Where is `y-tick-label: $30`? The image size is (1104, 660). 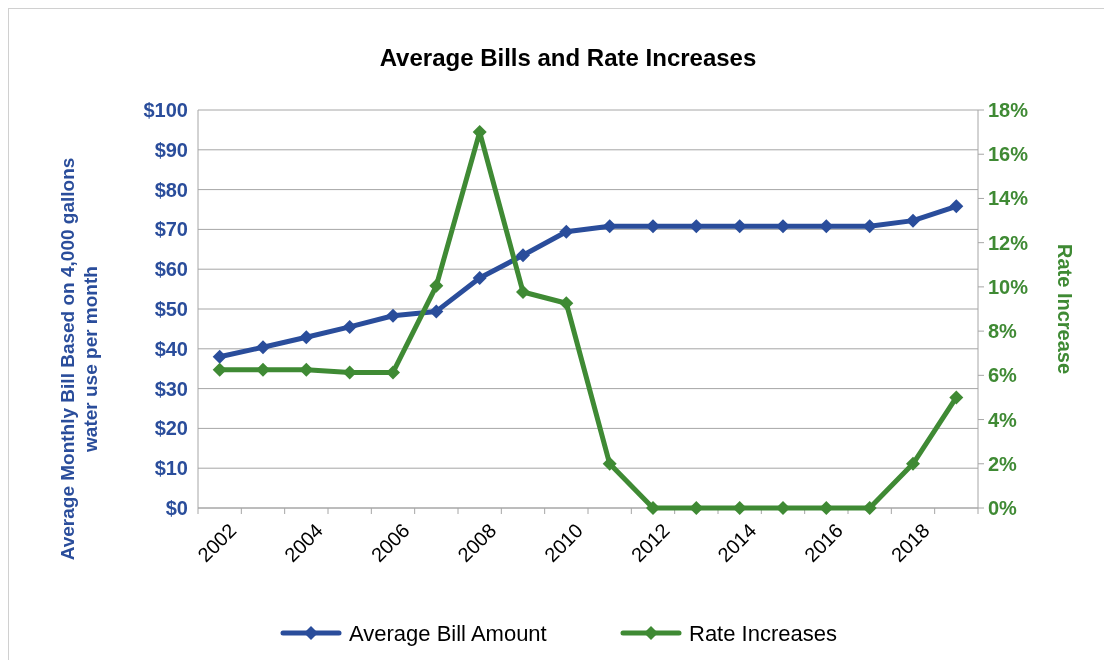 y-tick-label: $30 is located at coordinates (171, 388).